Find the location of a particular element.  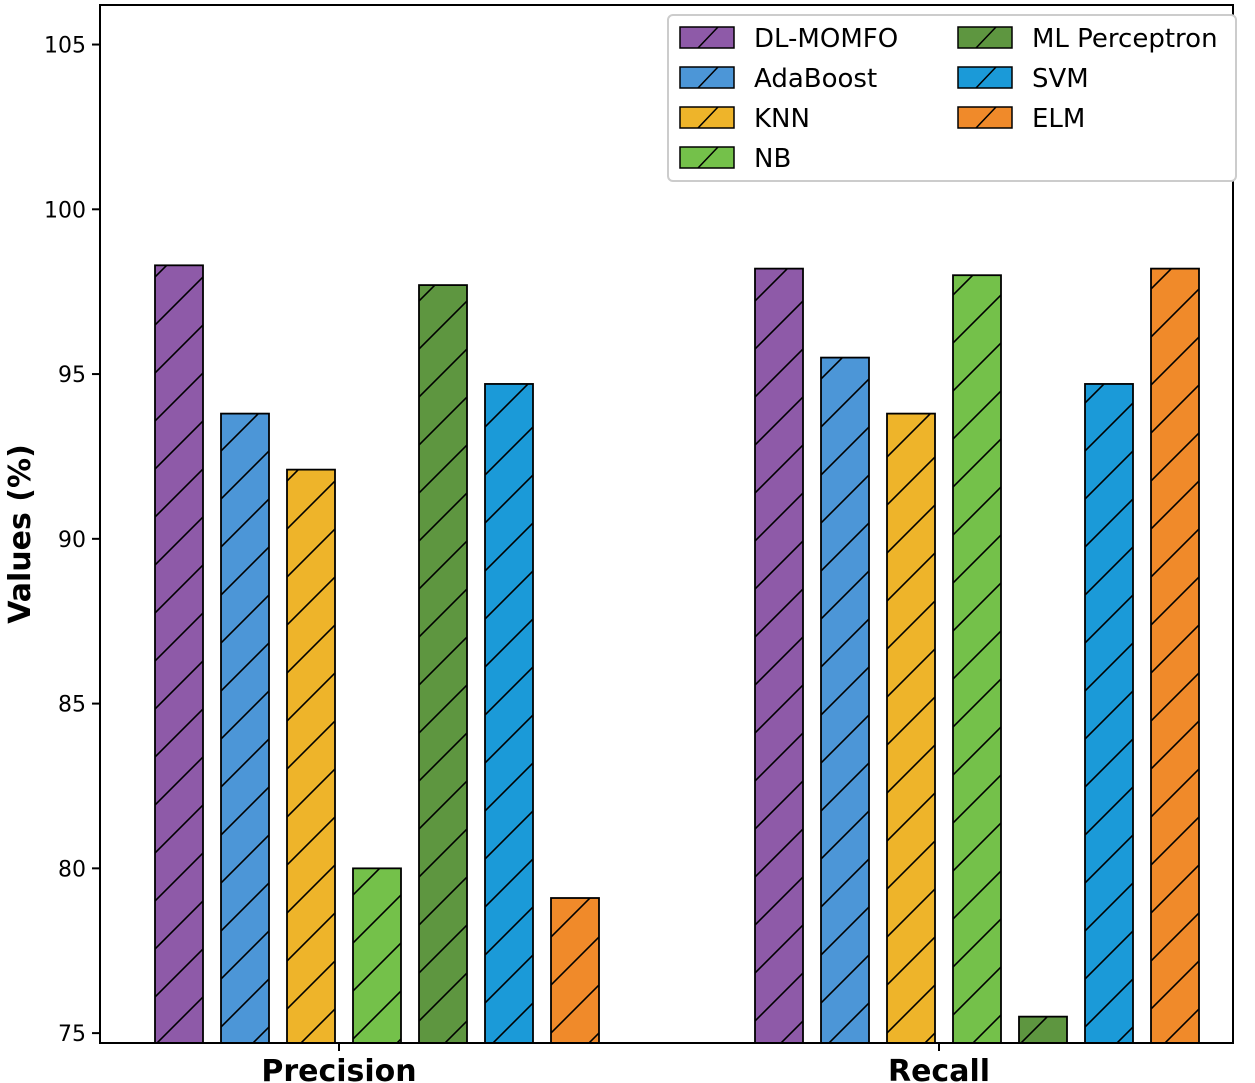

bar-dl-momfo-recall is located at coordinates (779, 655).